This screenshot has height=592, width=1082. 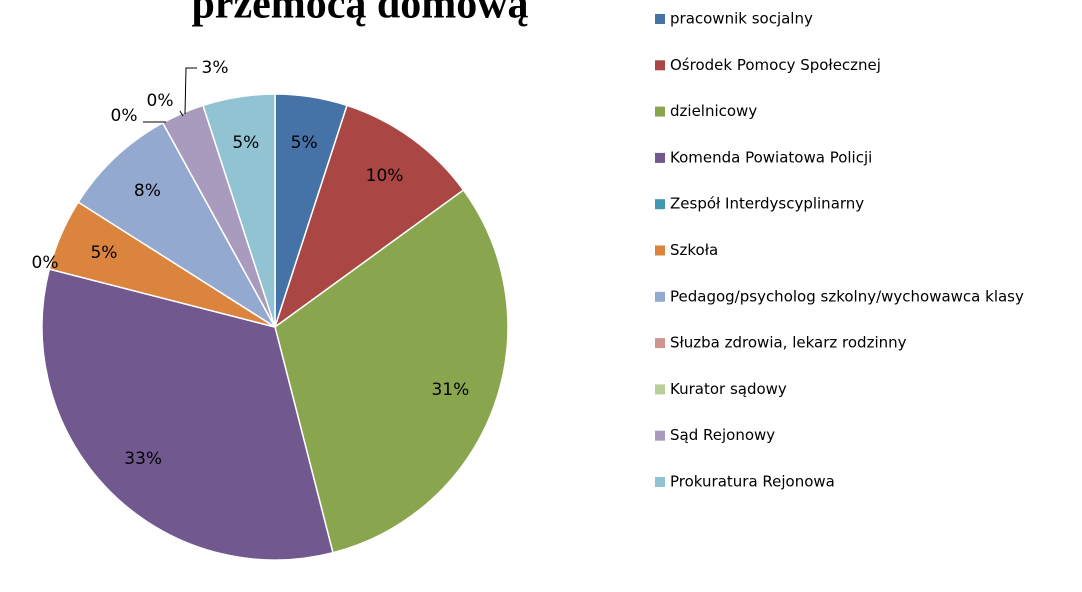 What do you see at coordinates (215, 68) in the screenshot?
I see `data-label: 3%` at bounding box center [215, 68].